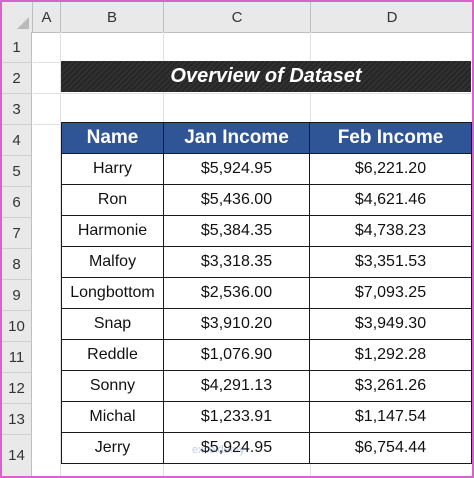 Image resolution: width=474 pixels, height=478 pixels. I want to click on cell-jan-income: $3,318.35, so click(236, 262).